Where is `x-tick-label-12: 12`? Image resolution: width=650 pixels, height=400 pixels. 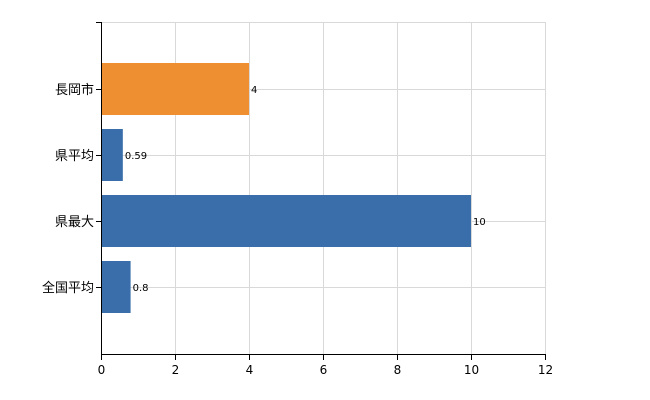 x-tick-label-12: 12 is located at coordinates (545, 370).